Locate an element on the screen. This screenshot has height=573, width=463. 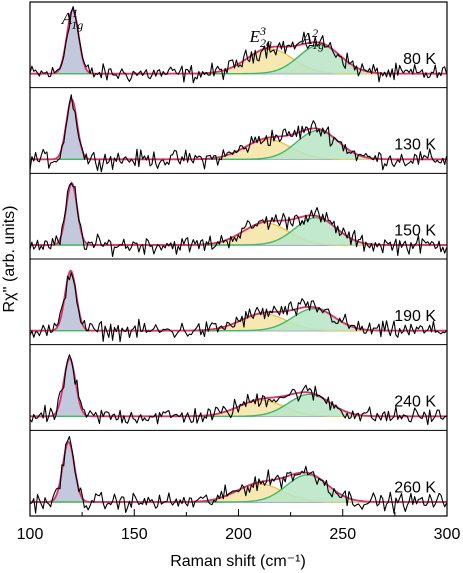
temperature-label: 80 K is located at coordinates (419, 59).